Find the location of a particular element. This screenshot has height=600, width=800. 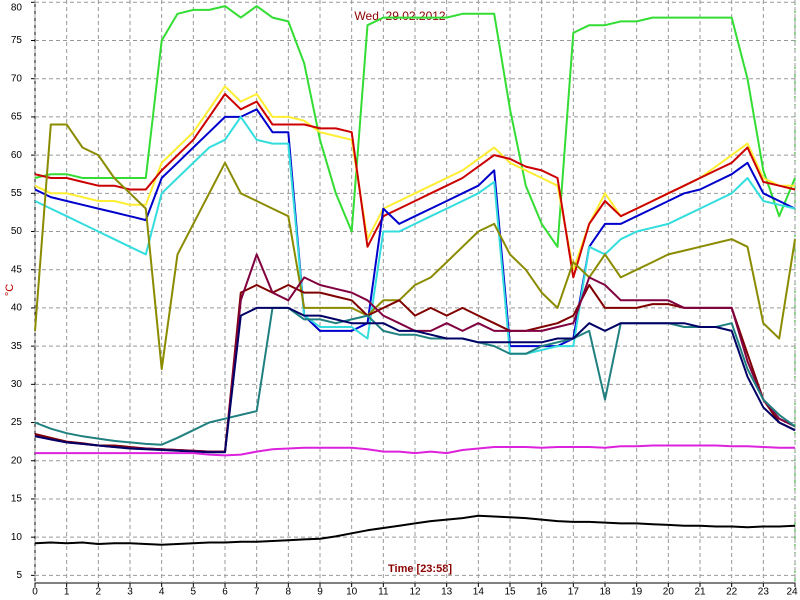

x-tick-label: 11 is located at coordinates (383, 592).